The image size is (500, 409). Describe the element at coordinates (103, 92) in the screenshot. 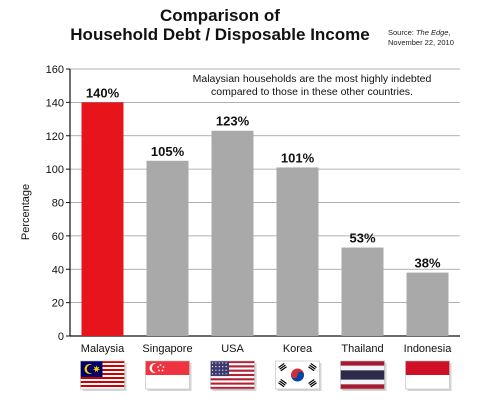

I see `data-label: 140%` at that location.